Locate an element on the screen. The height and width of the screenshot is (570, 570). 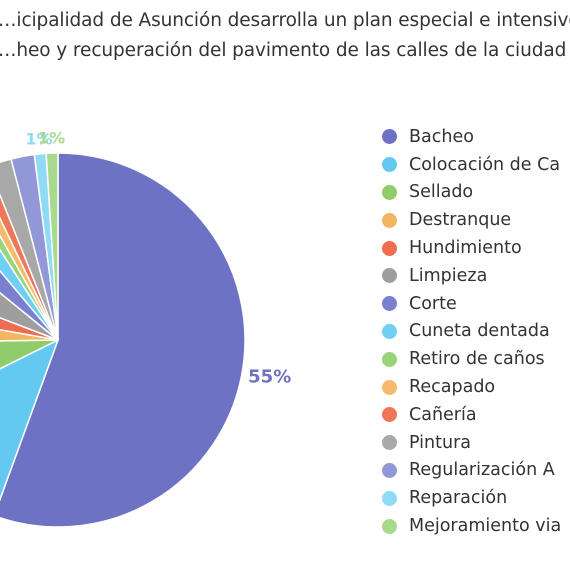
legend-item-14: Mejoramiento via is located at coordinates (470, 526).